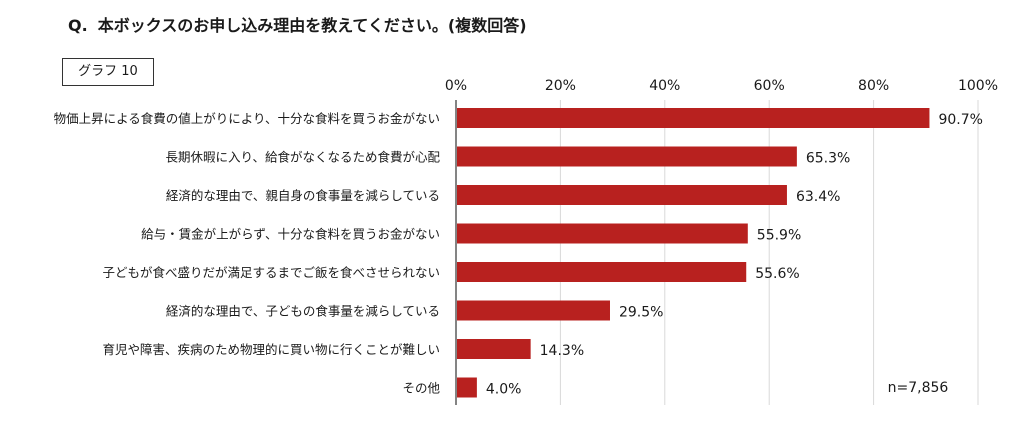  What do you see at coordinates (312, 25) in the screenshot?
I see `question-text: 本ボックスのお申し込み理由を教えてください。(複数回答)` at bounding box center [312, 25].